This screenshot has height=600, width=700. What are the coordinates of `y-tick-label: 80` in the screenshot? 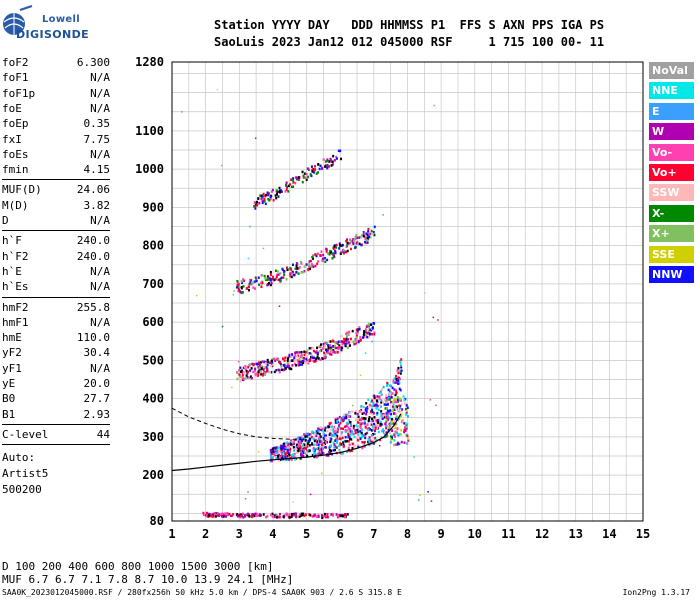 It's located at (157, 521).